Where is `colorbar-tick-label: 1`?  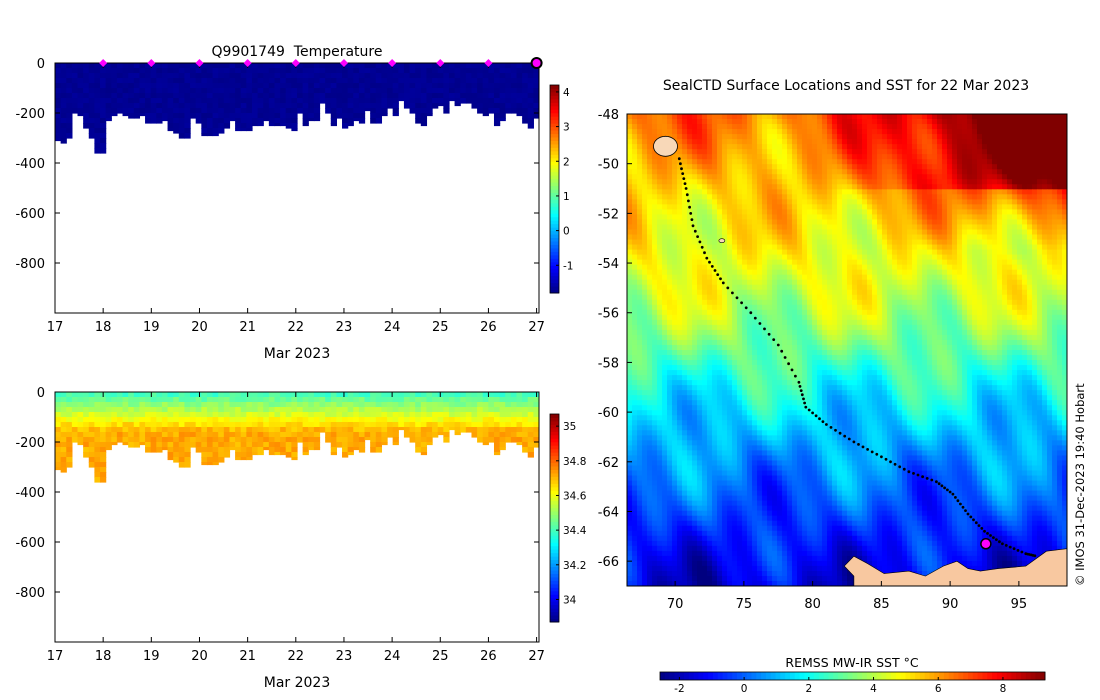
colorbar-tick-label: 1 is located at coordinates (566, 197).